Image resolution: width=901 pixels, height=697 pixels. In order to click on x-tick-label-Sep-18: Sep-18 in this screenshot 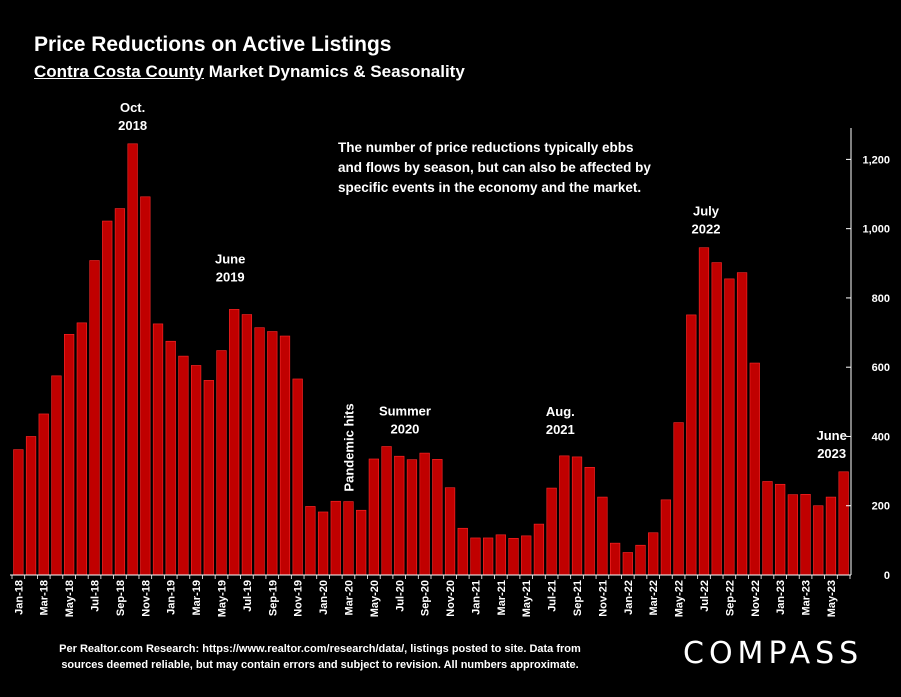, I will do `click(121, 598)`.